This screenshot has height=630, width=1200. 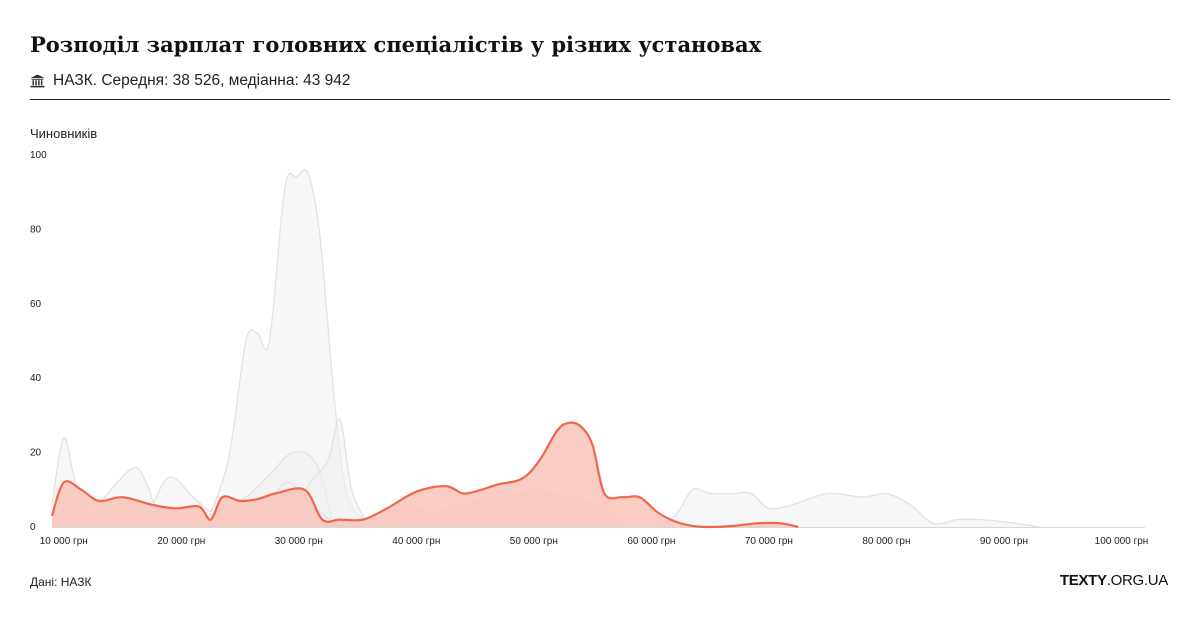 What do you see at coordinates (1083, 580) in the screenshot?
I see `brand-bold: TEXTY` at bounding box center [1083, 580].